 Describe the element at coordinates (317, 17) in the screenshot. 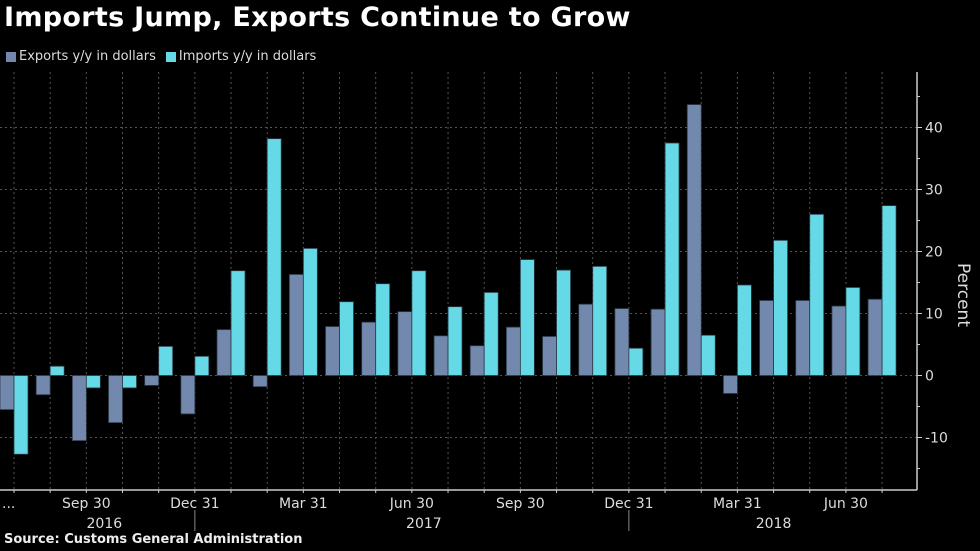

I see `chart-title: Imports Jump, Exports Continue to Grow` at that location.